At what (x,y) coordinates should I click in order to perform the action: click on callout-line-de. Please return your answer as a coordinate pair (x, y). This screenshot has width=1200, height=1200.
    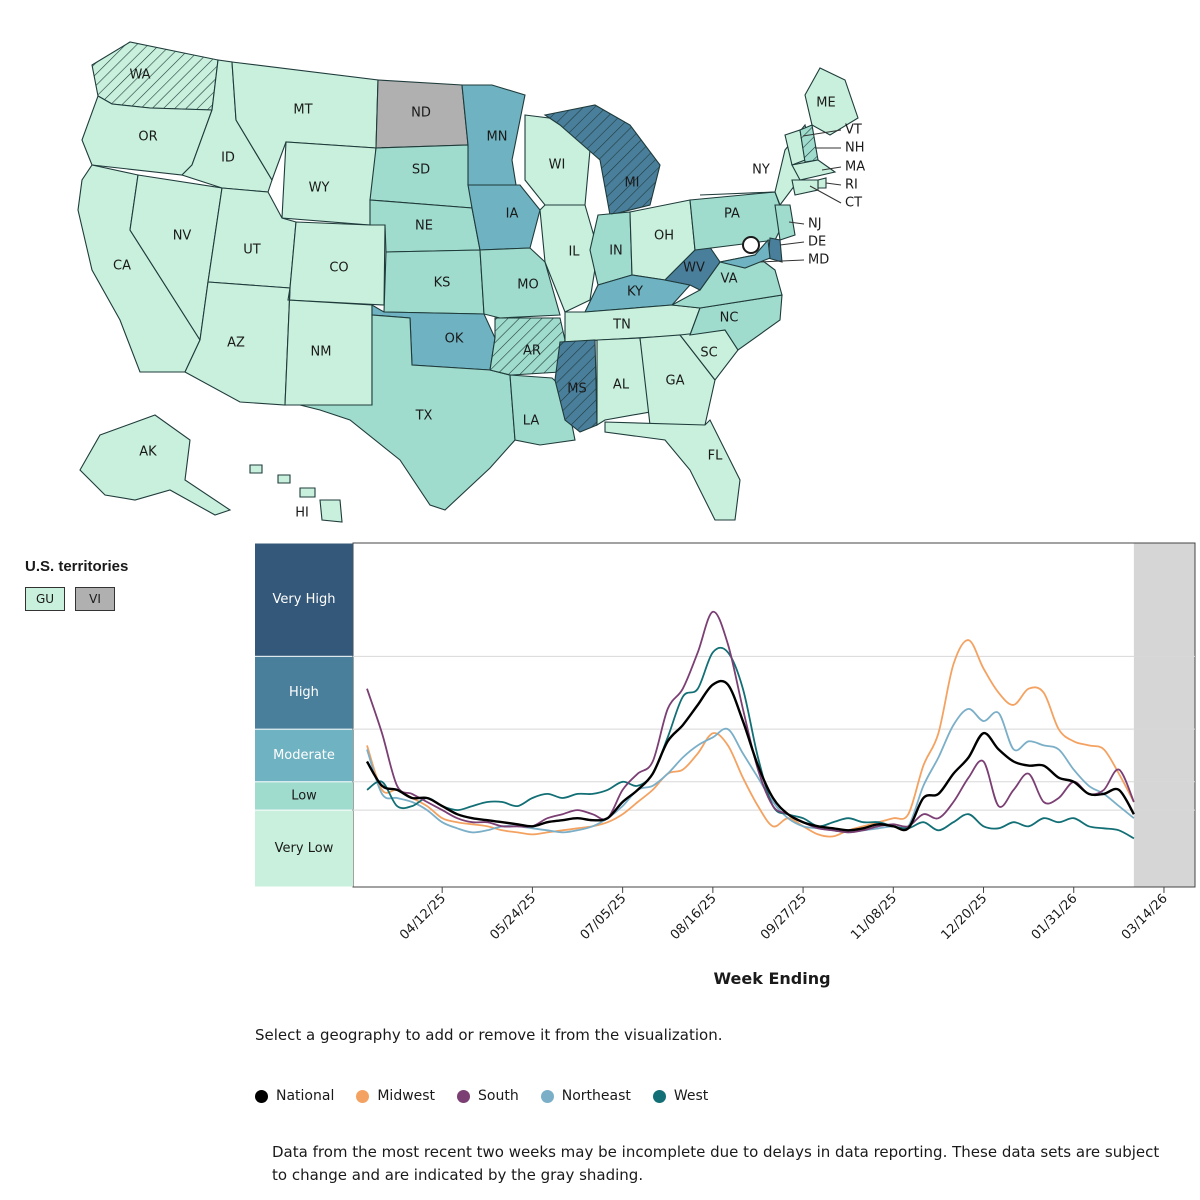
    Looking at the image, I should click on (792, 243).